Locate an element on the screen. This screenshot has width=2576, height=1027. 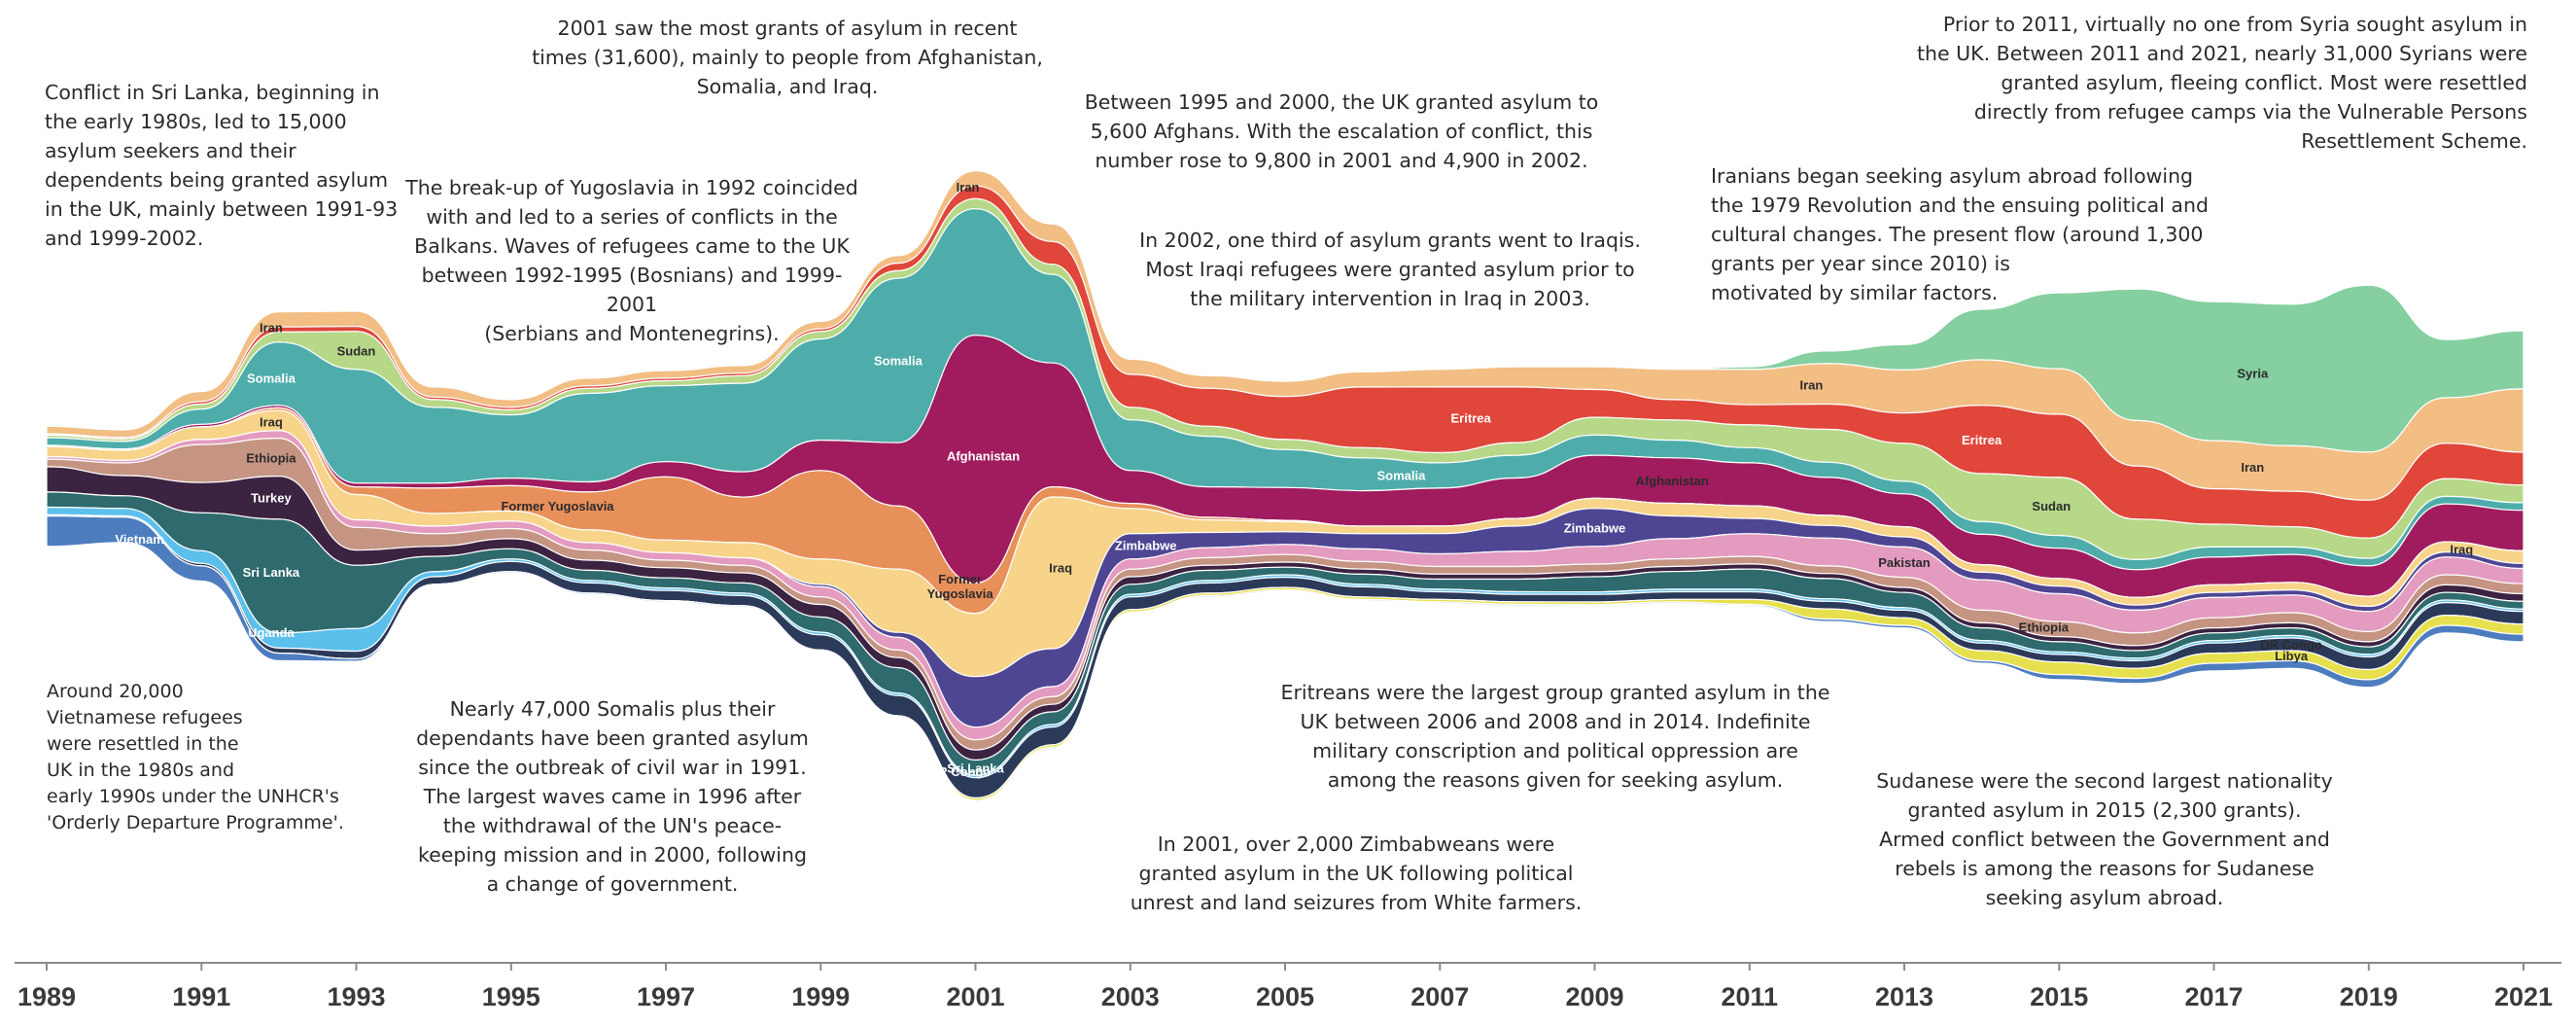
x-tick-label: 1993 is located at coordinates (356, 996).